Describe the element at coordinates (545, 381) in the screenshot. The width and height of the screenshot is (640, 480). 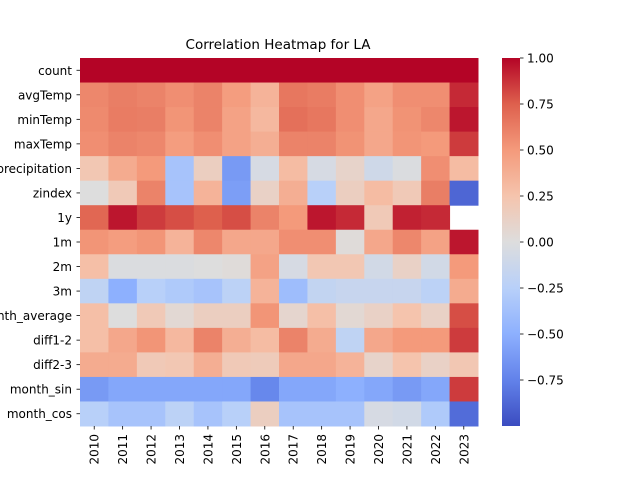
I see `colorbar-tick-label: −0.75` at that location.